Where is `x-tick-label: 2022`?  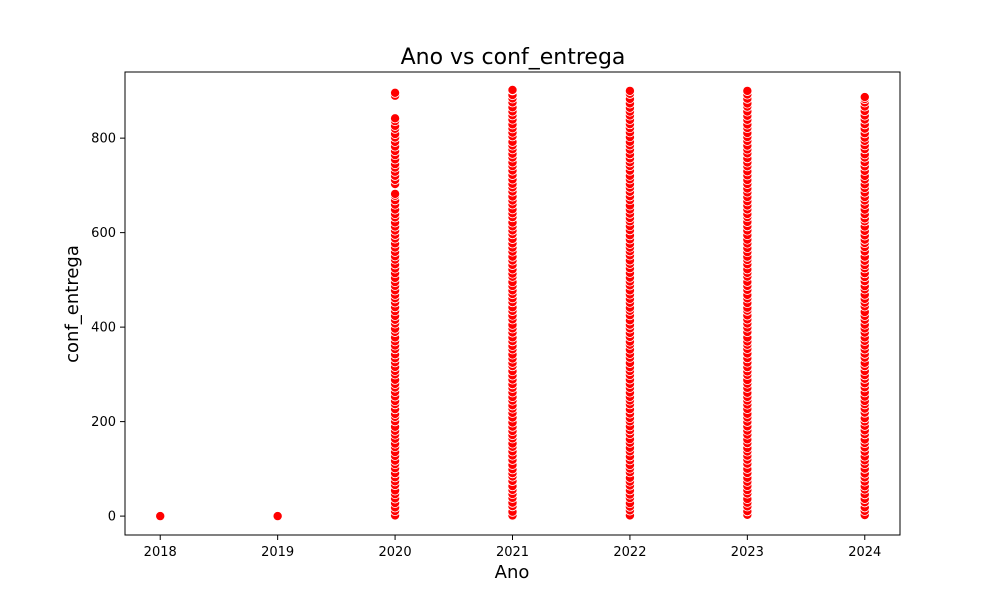 x-tick-label: 2022 is located at coordinates (629, 552).